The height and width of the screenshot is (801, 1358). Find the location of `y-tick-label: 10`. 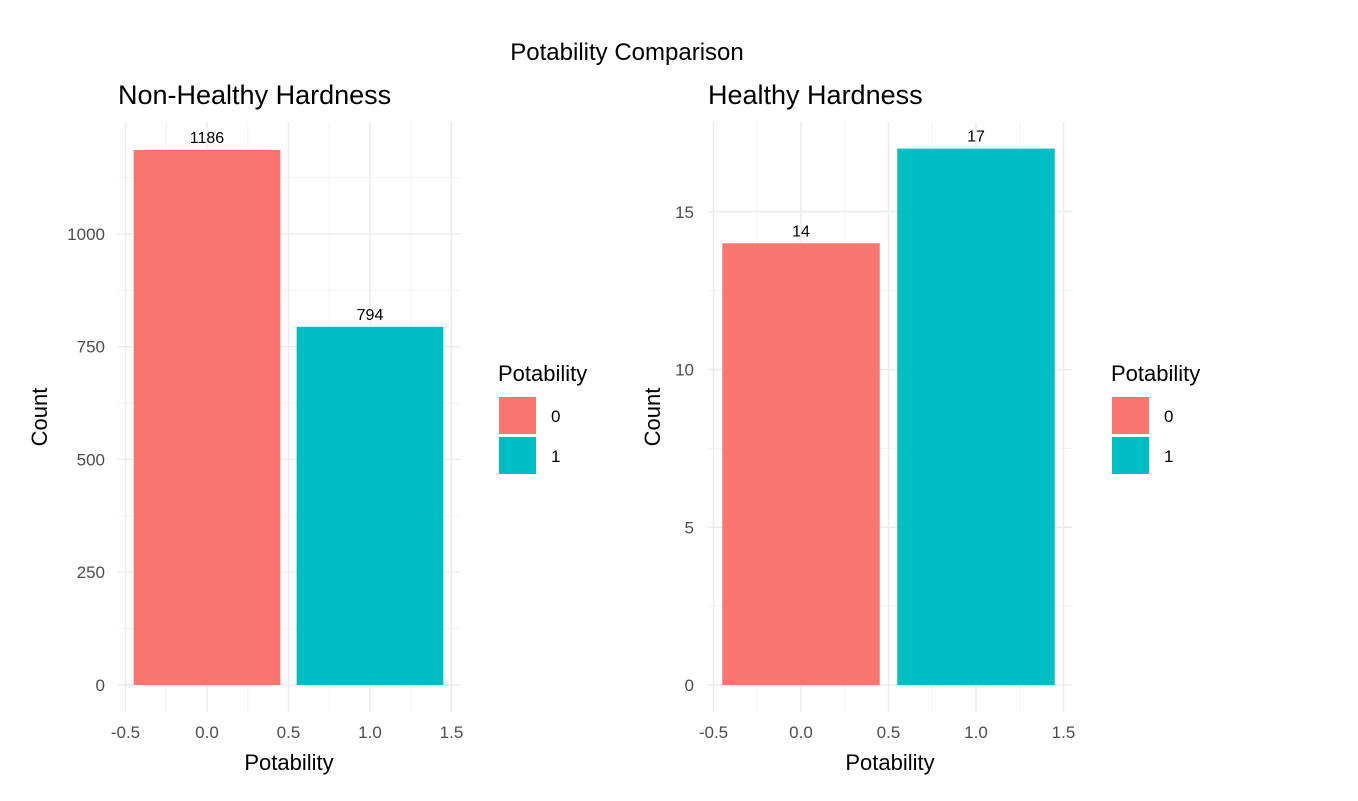

y-tick-label: 10 is located at coordinates (684, 370).